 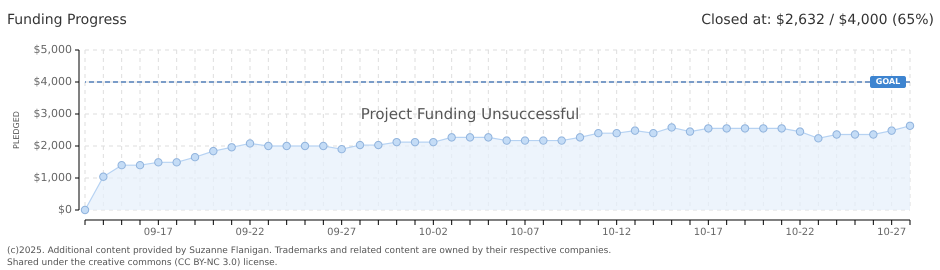 I want to click on y-tick-label: $0, so click(x=65, y=209).